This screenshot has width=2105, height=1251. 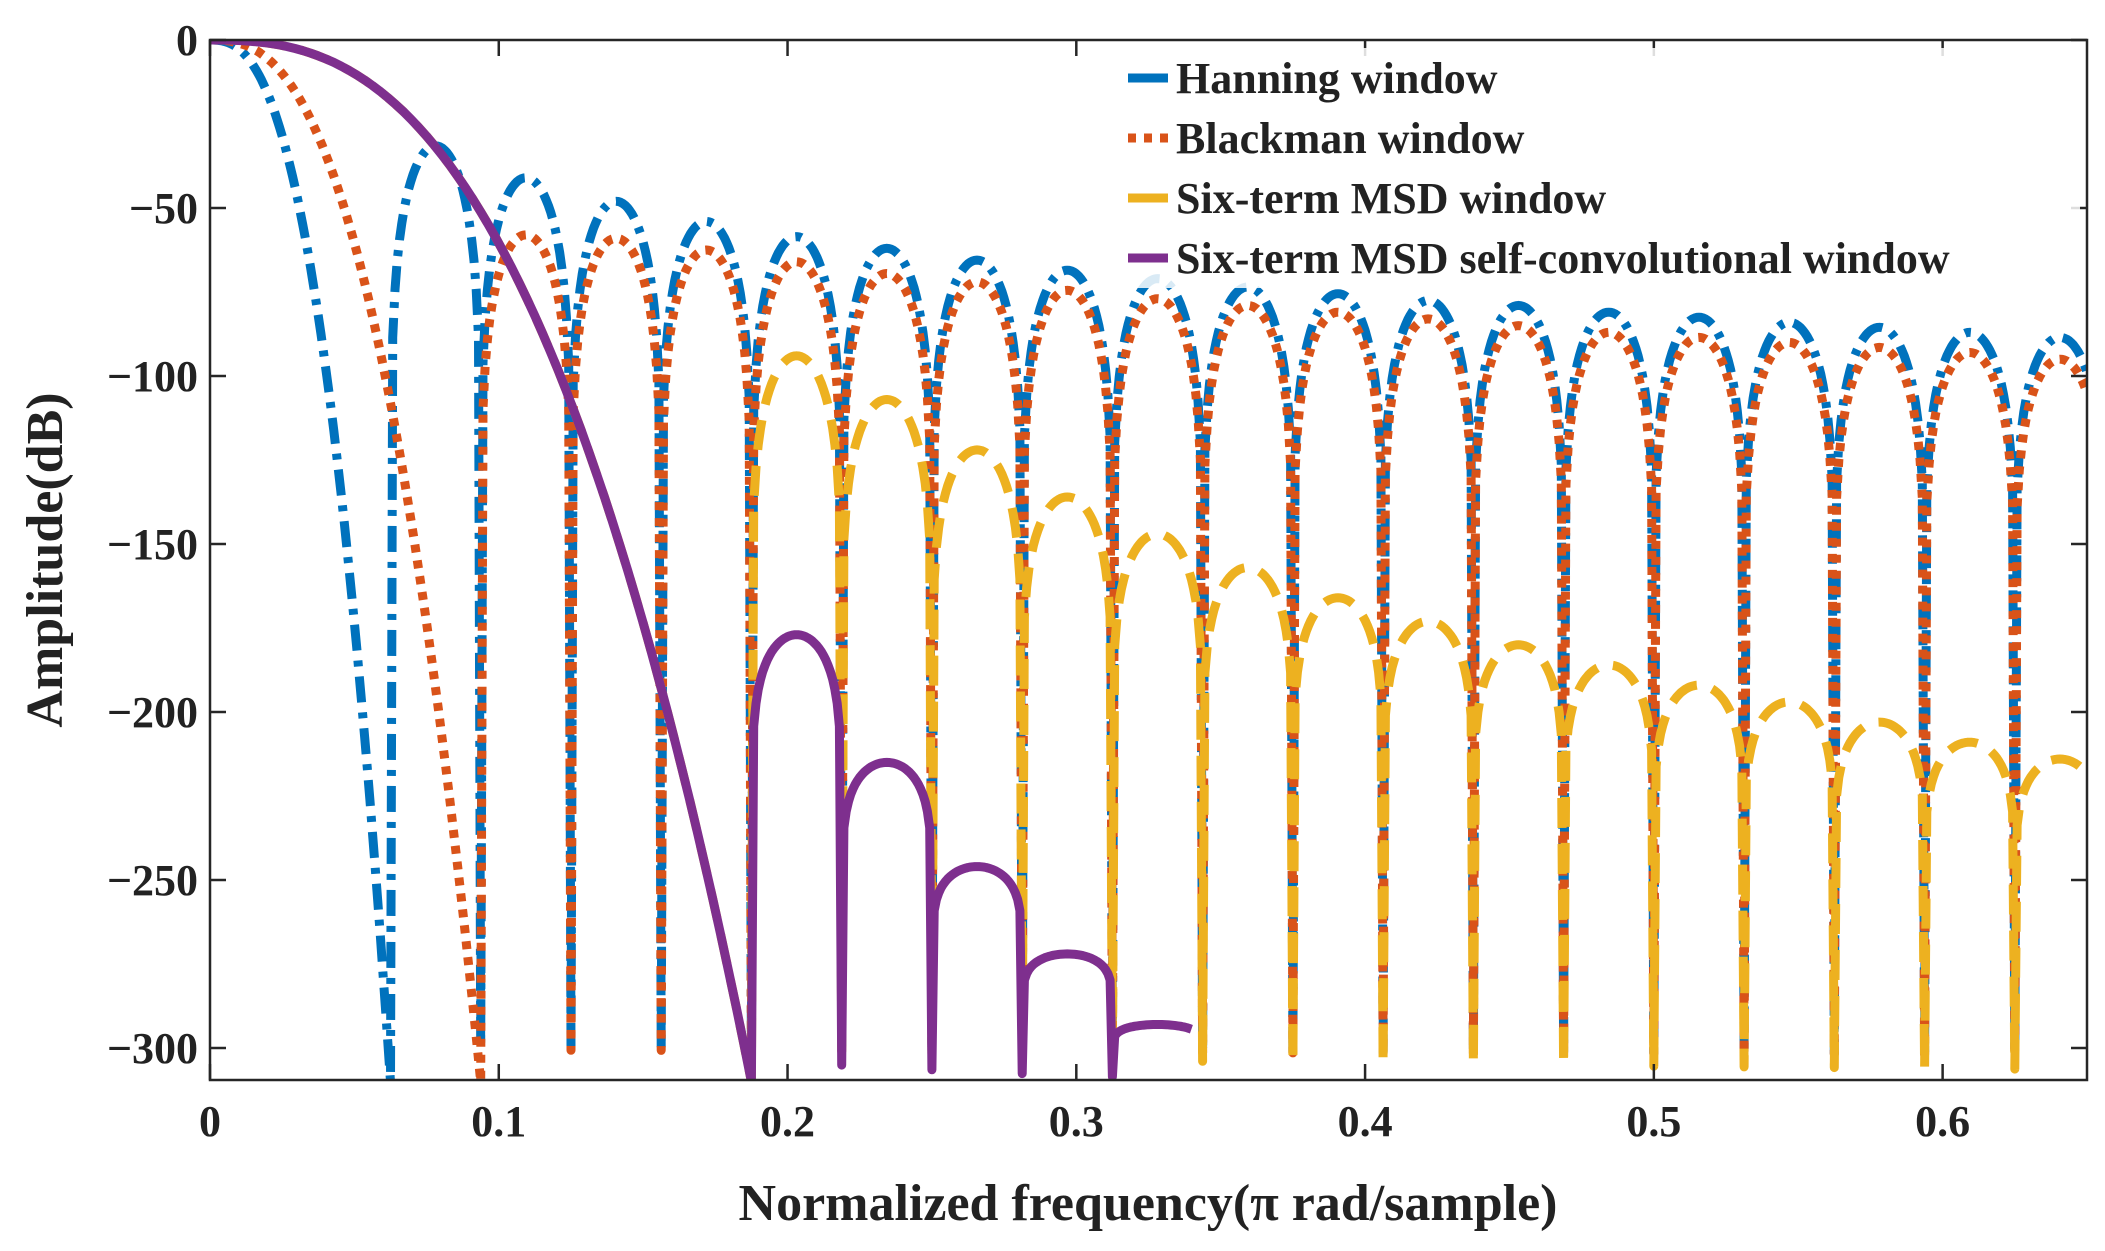 What do you see at coordinates (152, 376) in the screenshot?
I see `y-tick-label: −100` at bounding box center [152, 376].